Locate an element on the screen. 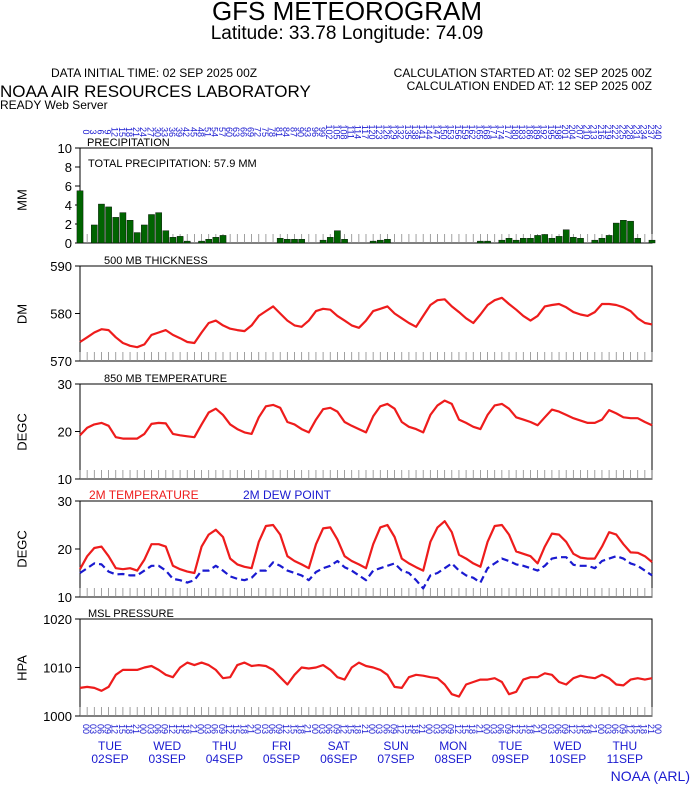 The height and width of the screenshot is (788, 694). y-tick-label: 30 is located at coordinates (65, 384).